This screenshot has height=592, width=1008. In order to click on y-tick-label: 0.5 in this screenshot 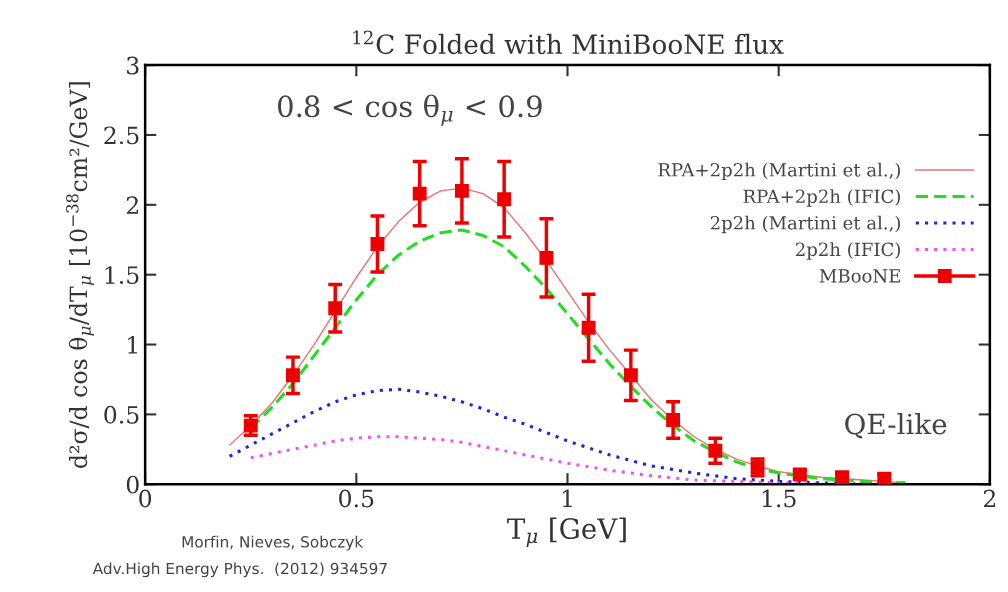, I will do `click(121, 414)`.